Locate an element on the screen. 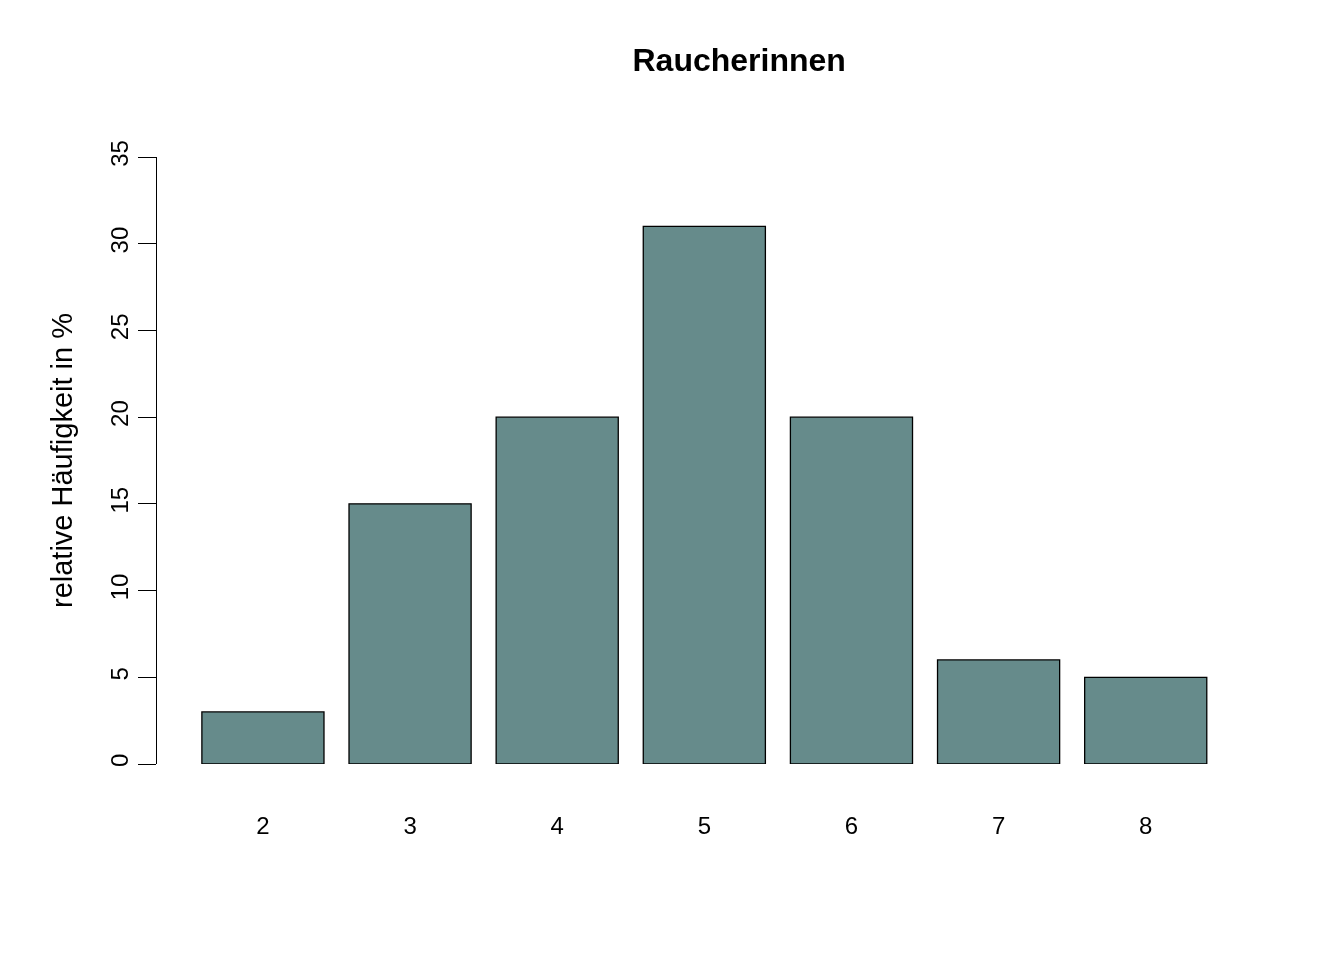  x-tick-label: 7 is located at coordinates (998, 825).